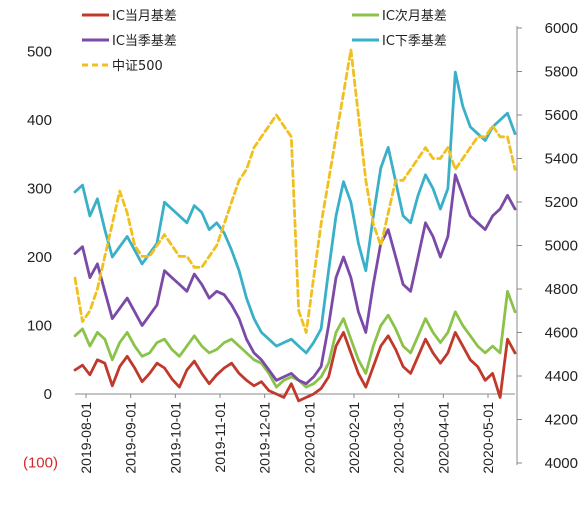  I want to click on x-tick-label: 2020-01-01, so click(309, 438).